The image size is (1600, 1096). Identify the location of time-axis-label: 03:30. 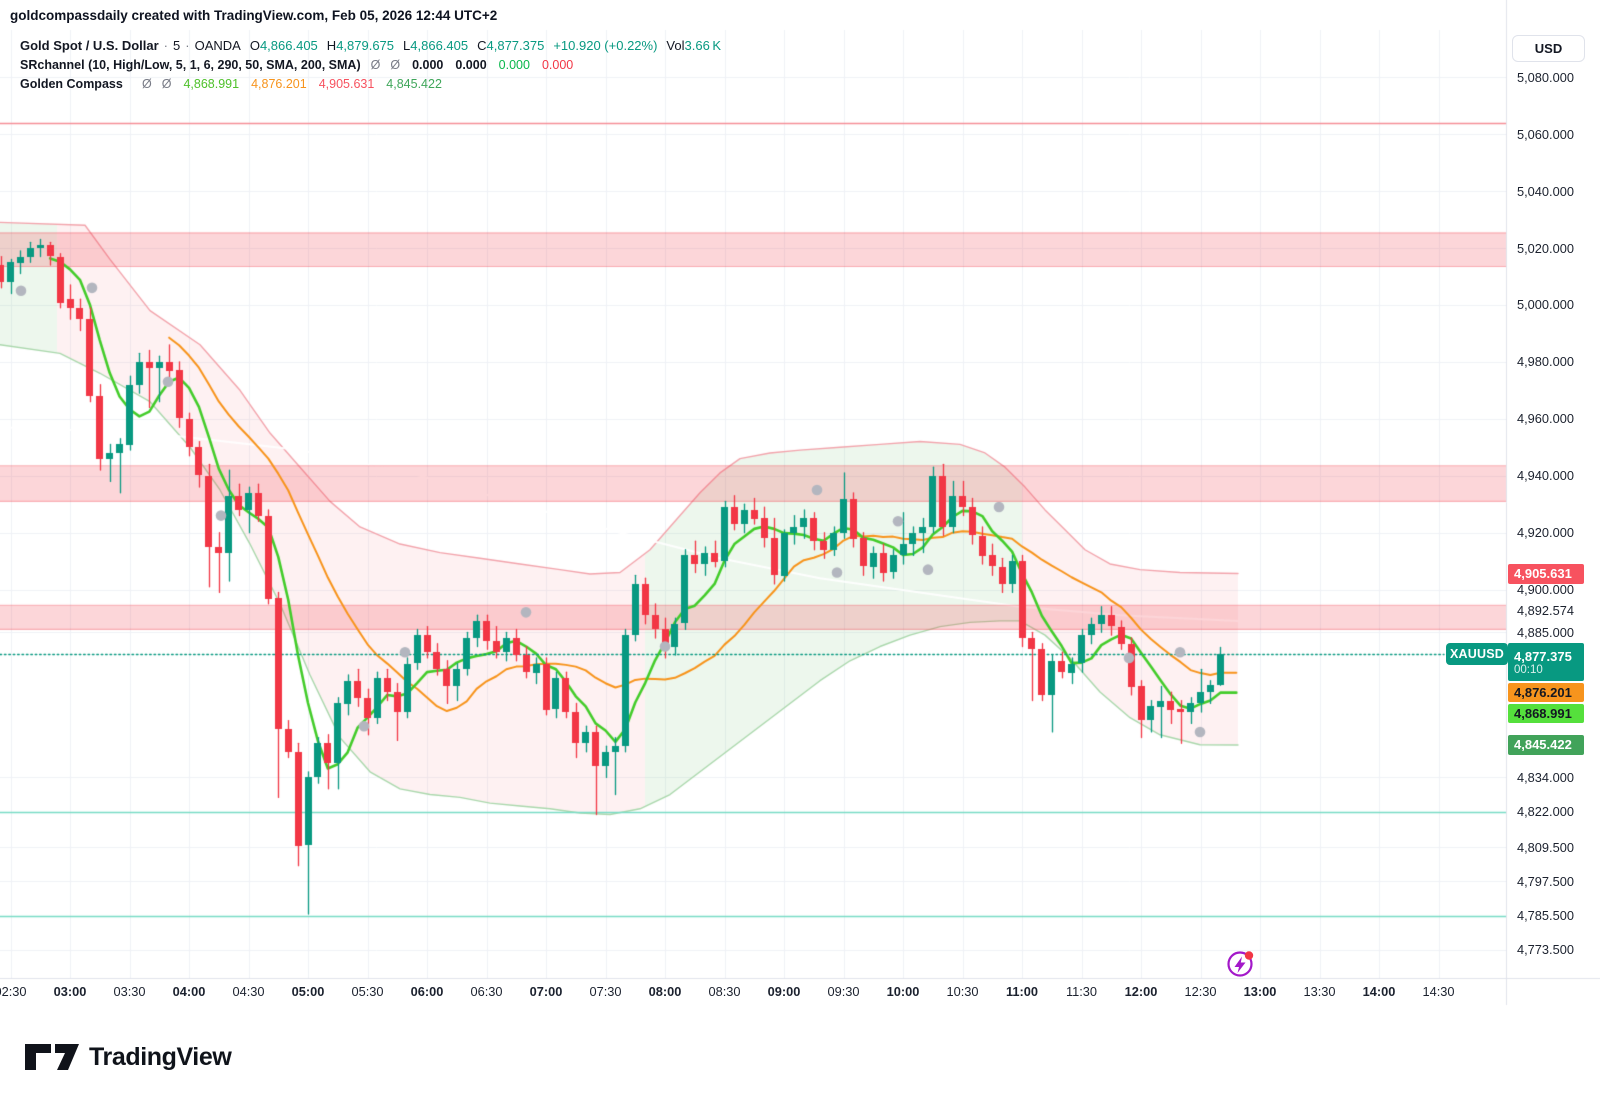
(129, 991).